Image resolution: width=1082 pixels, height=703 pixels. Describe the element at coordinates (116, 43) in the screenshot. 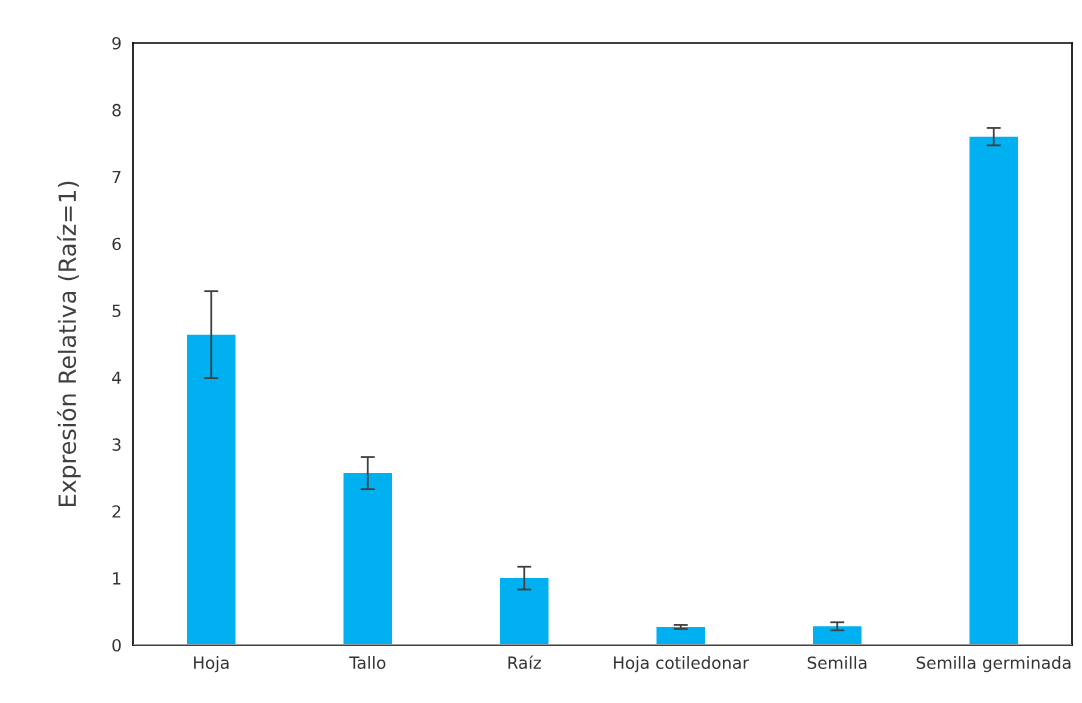

I see `y-tick-label: 9` at that location.